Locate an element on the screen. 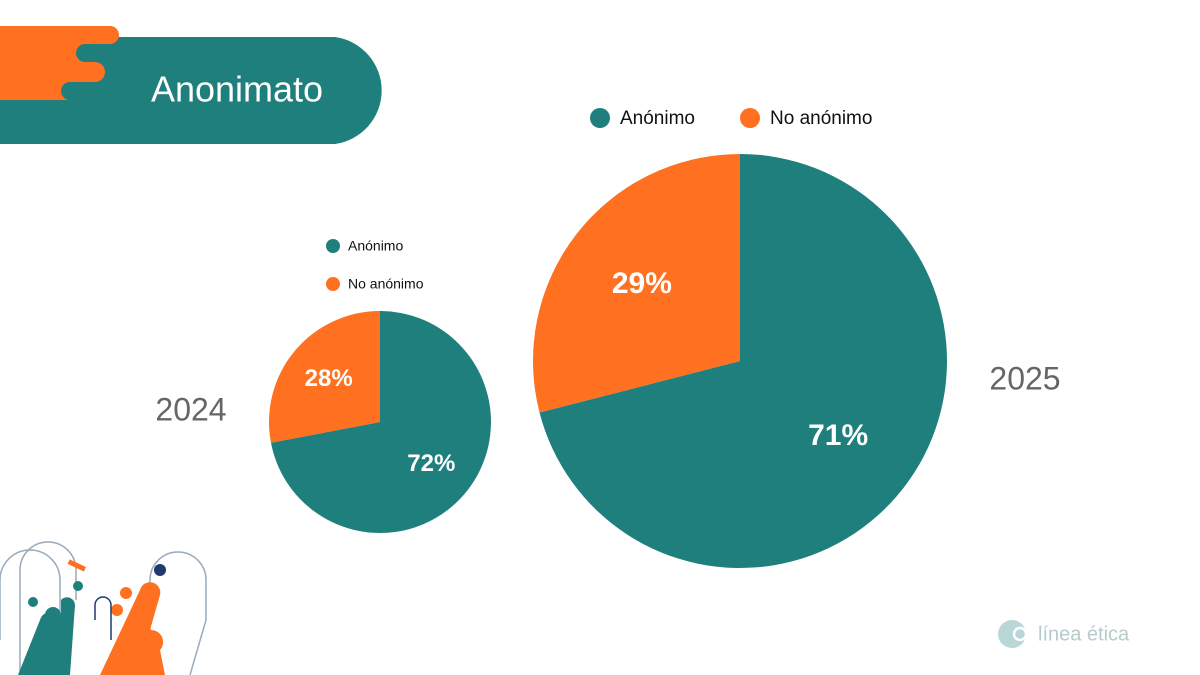 This screenshot has width=1200, height=675. pie-year: 2024 is located at coordinates (190, 409).